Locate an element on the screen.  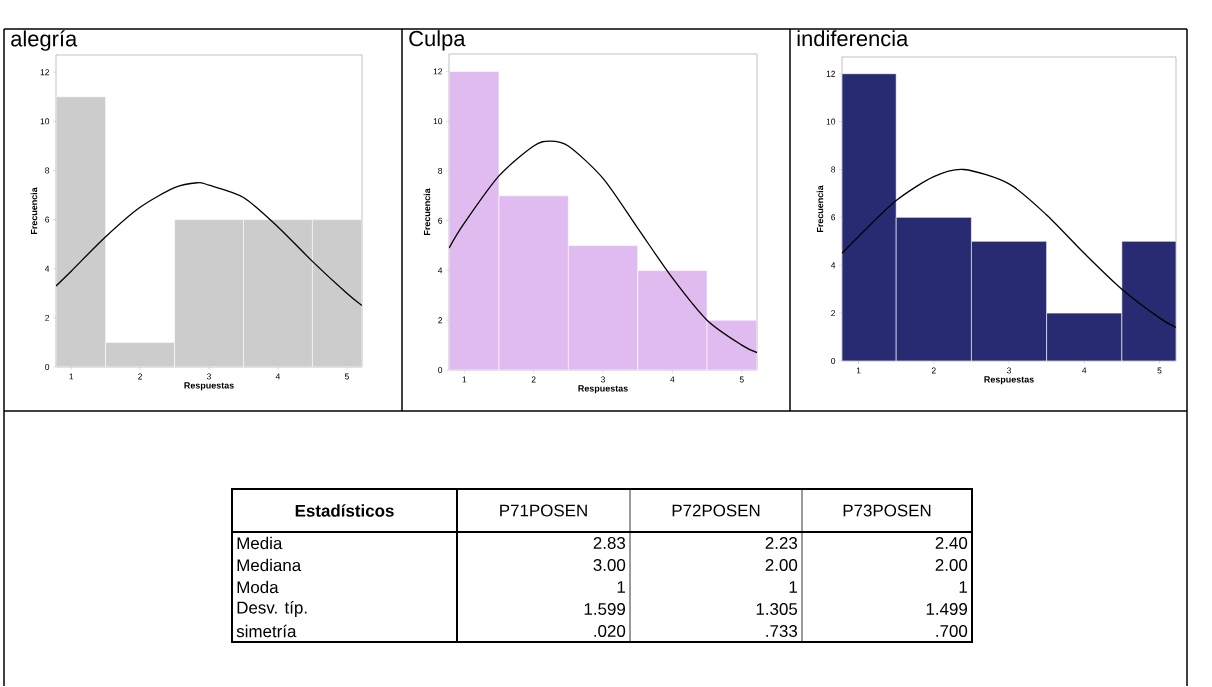
text: 3.00 is located at coordinates (609, 565).